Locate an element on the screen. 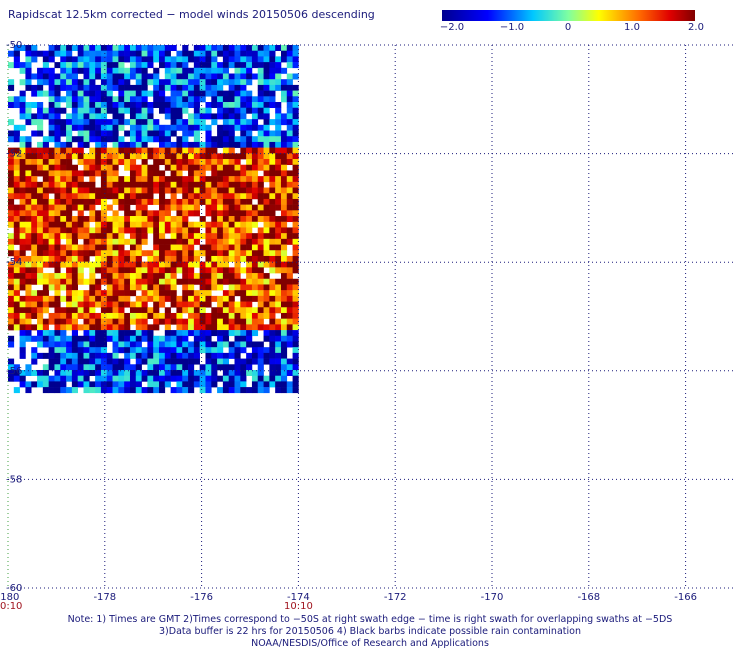 This screenshot has height=650, width=740. x-tick-label: -176 is located at coordinates (201, 597).